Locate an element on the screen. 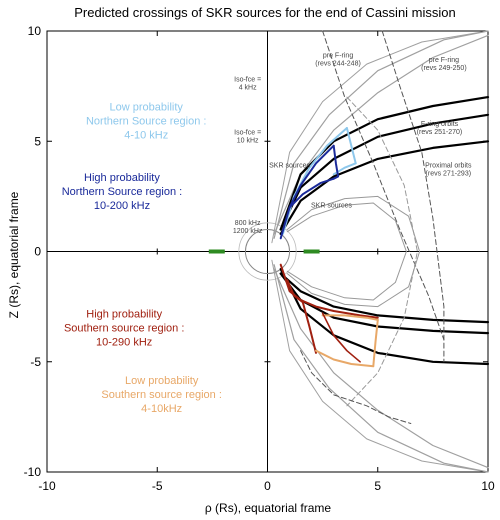 This screenshot has height=520, width=500. region-label: 4-10 kHz is located at coordinates (146, 135).